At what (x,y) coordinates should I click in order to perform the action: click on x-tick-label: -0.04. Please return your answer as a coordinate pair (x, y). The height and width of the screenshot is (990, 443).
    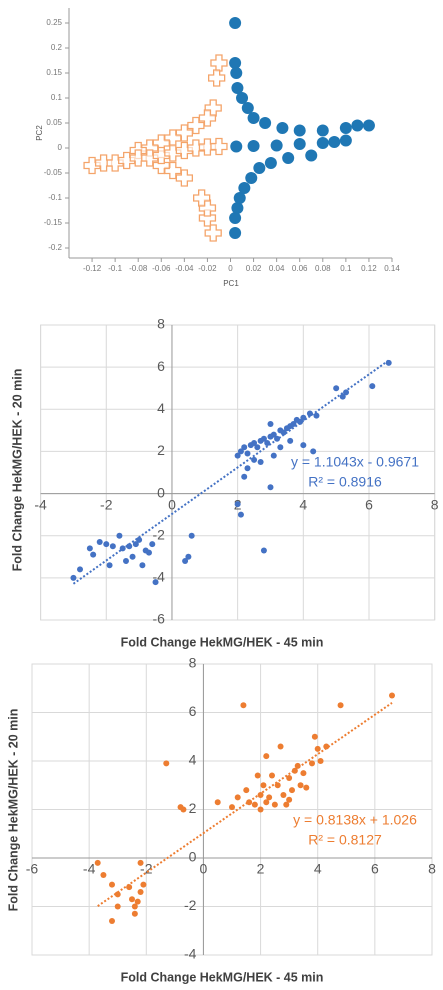
    Looking at the image, I should click on (184, 268).